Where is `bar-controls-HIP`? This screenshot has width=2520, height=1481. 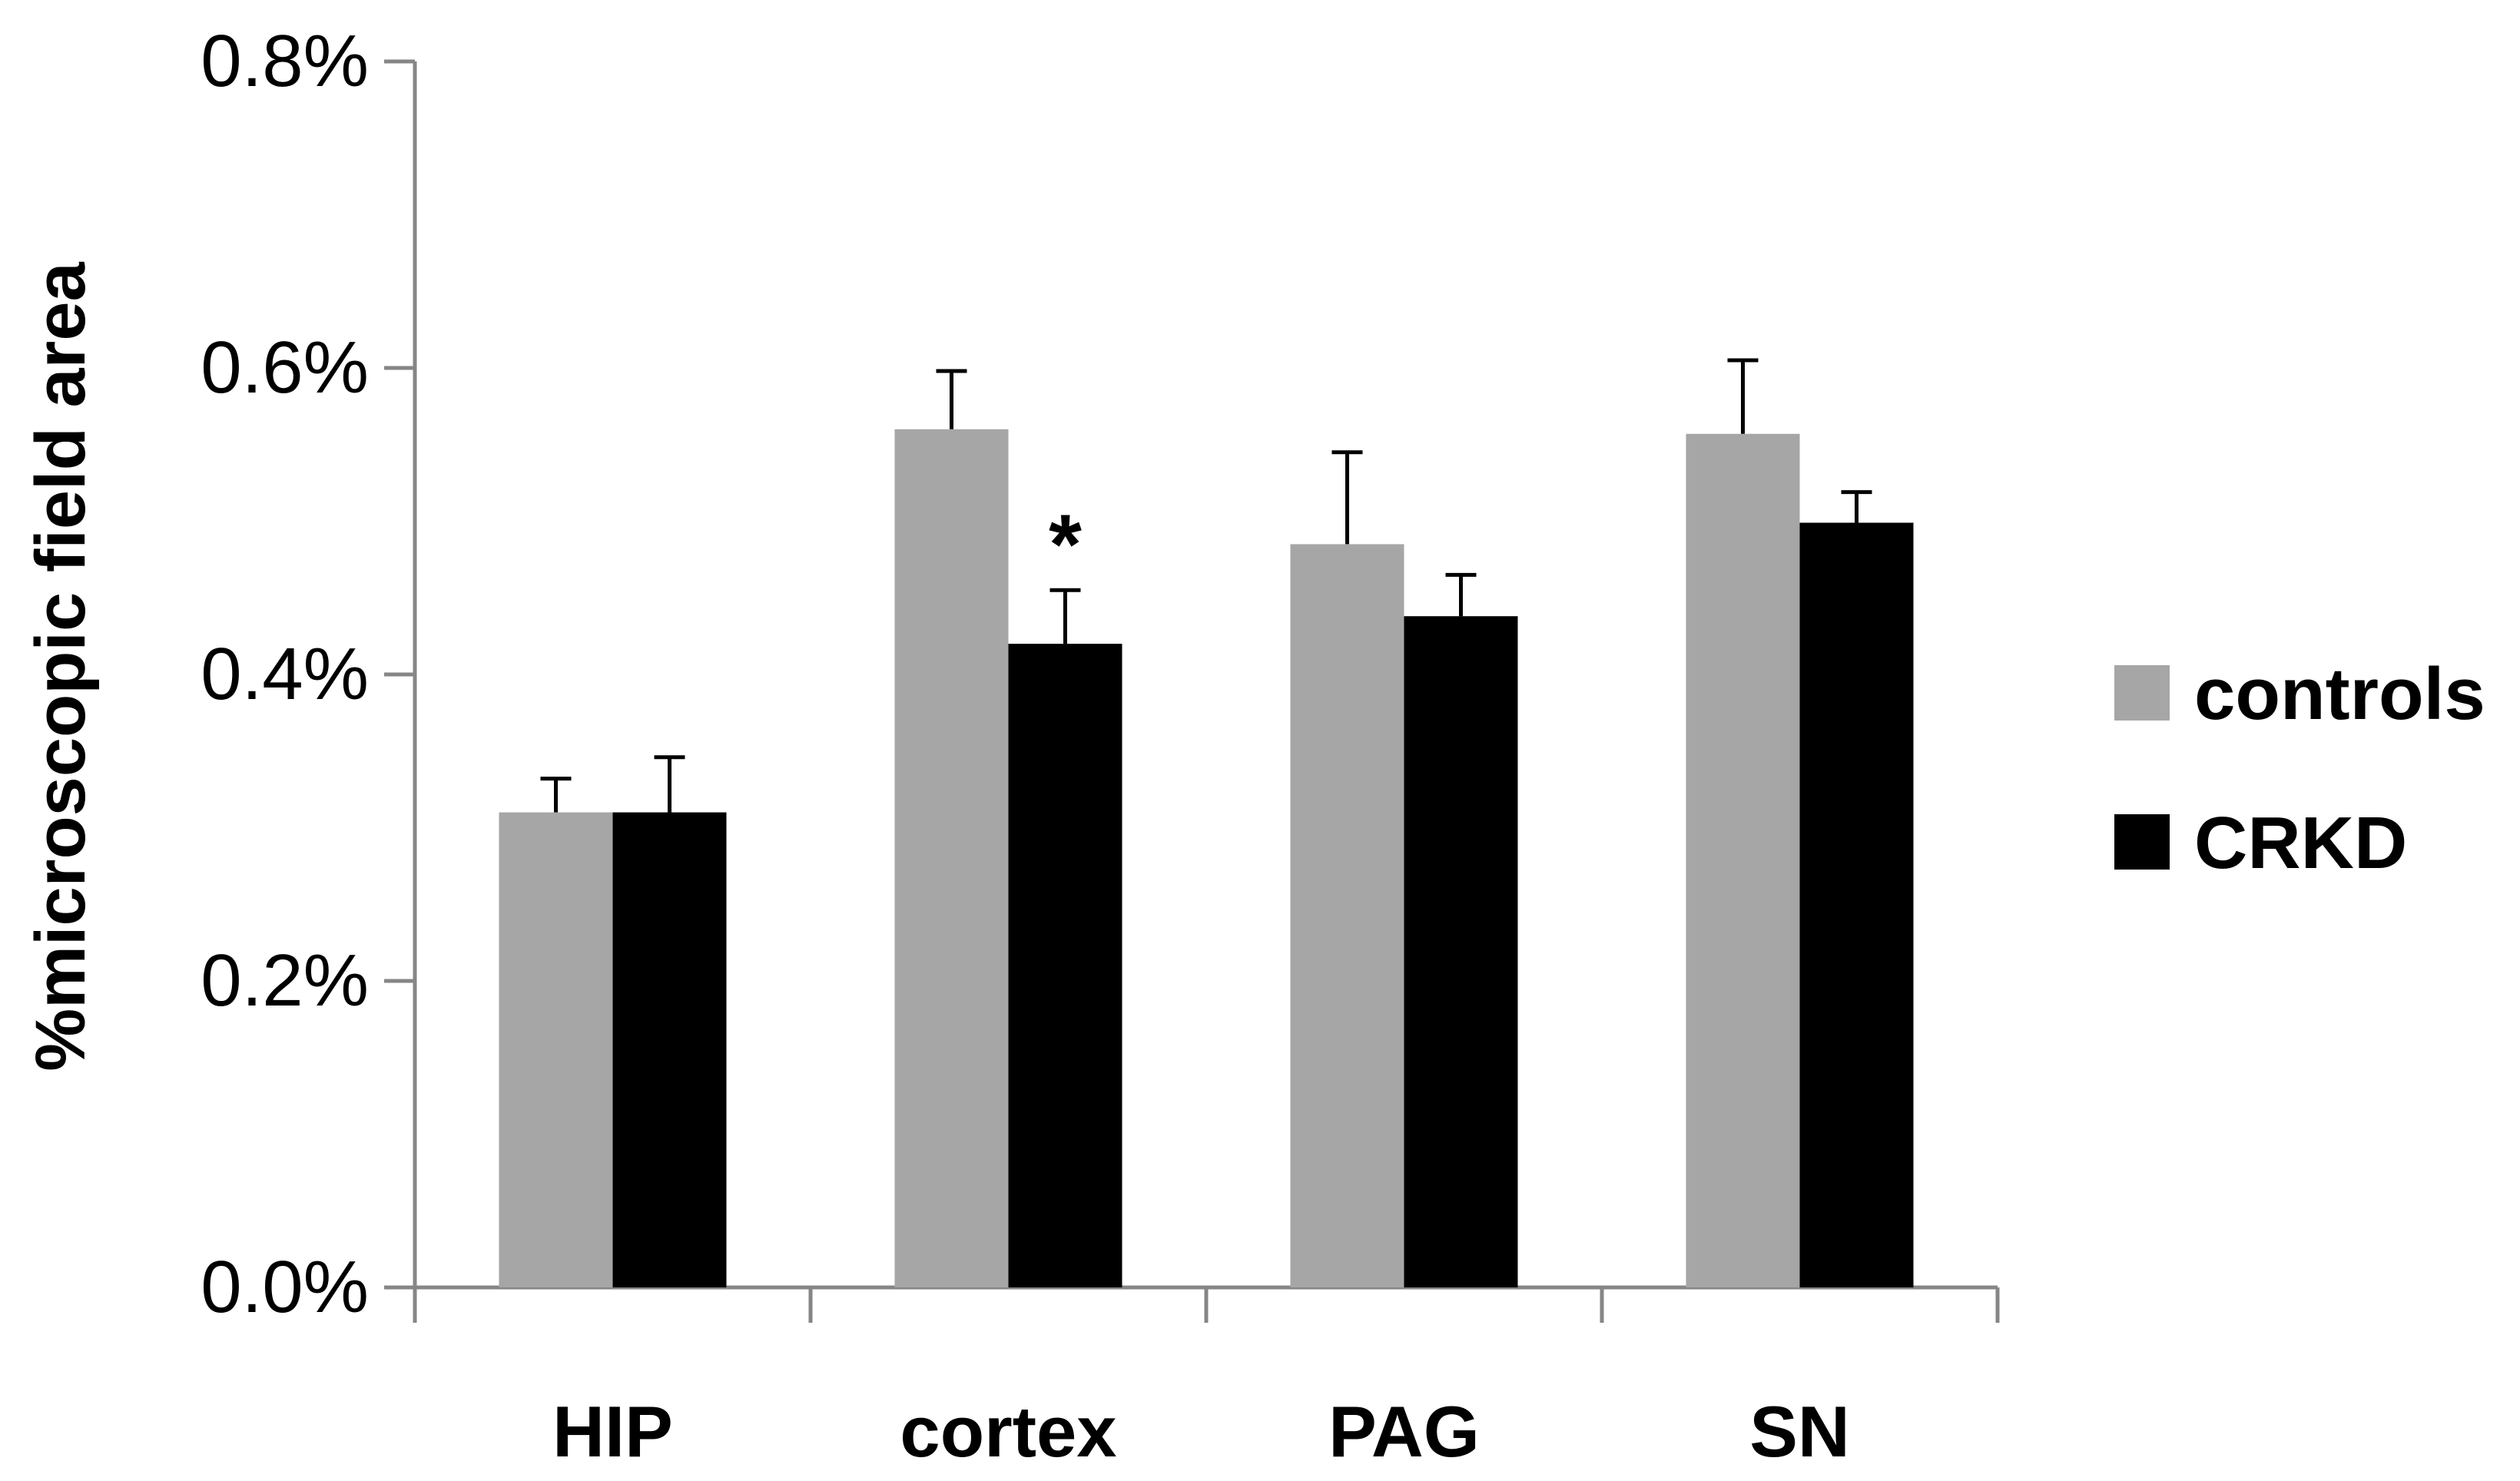 bar-controls-HIP is located at coordinates (556, 1049).